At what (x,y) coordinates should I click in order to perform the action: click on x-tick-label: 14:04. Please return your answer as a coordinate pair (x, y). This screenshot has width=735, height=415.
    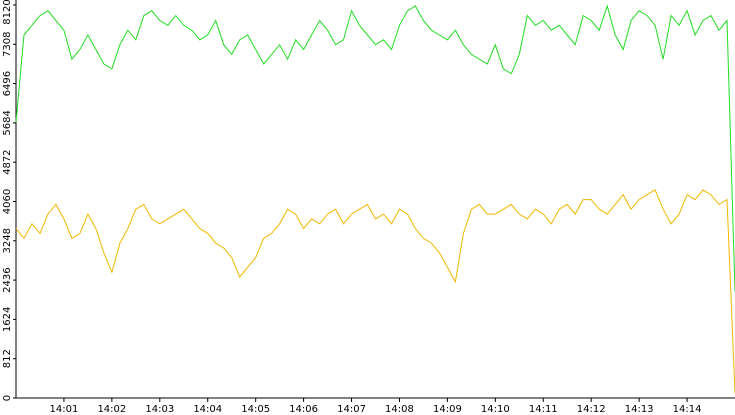
    Looking at the image, I should click on (207, 409).